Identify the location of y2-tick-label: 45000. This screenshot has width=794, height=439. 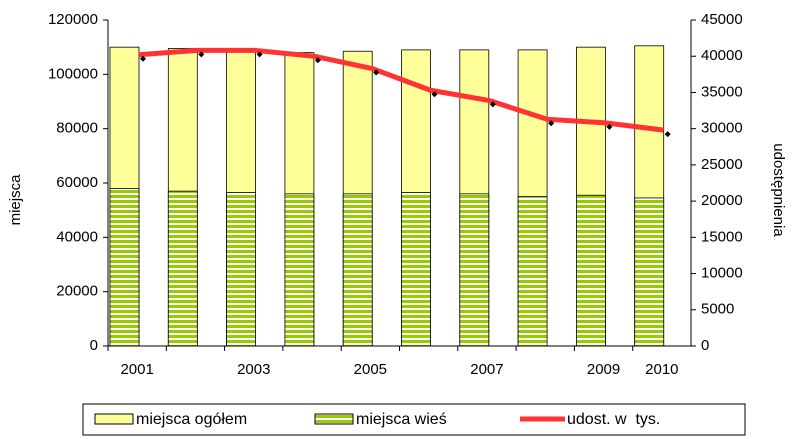
(722, 19).